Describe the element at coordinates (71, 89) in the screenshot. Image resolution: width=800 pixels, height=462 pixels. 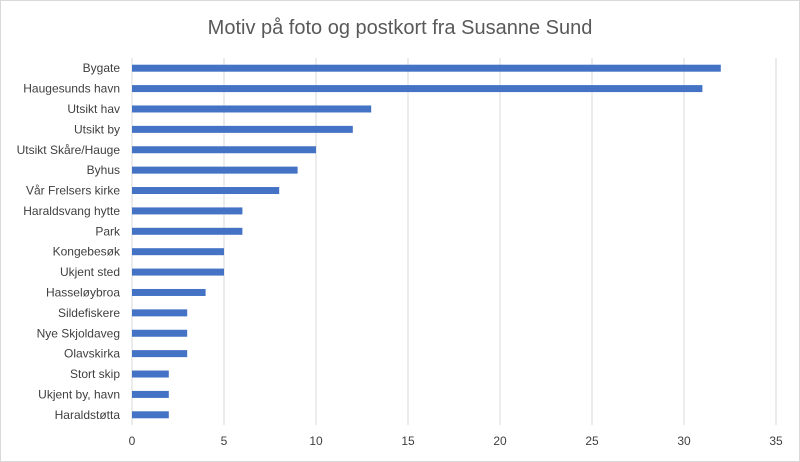
I see `category-label: Haugesunds havn` at that location.